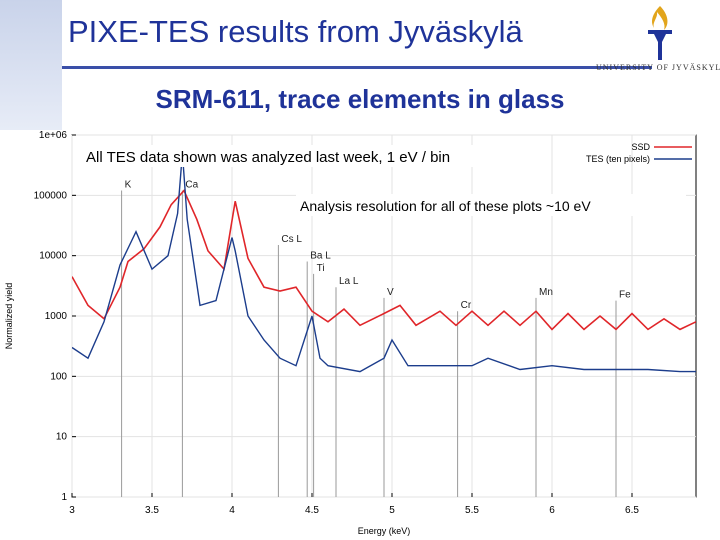 The image size is (720, 540). I want to click on y-tick-label: 10, so click(62, 437).